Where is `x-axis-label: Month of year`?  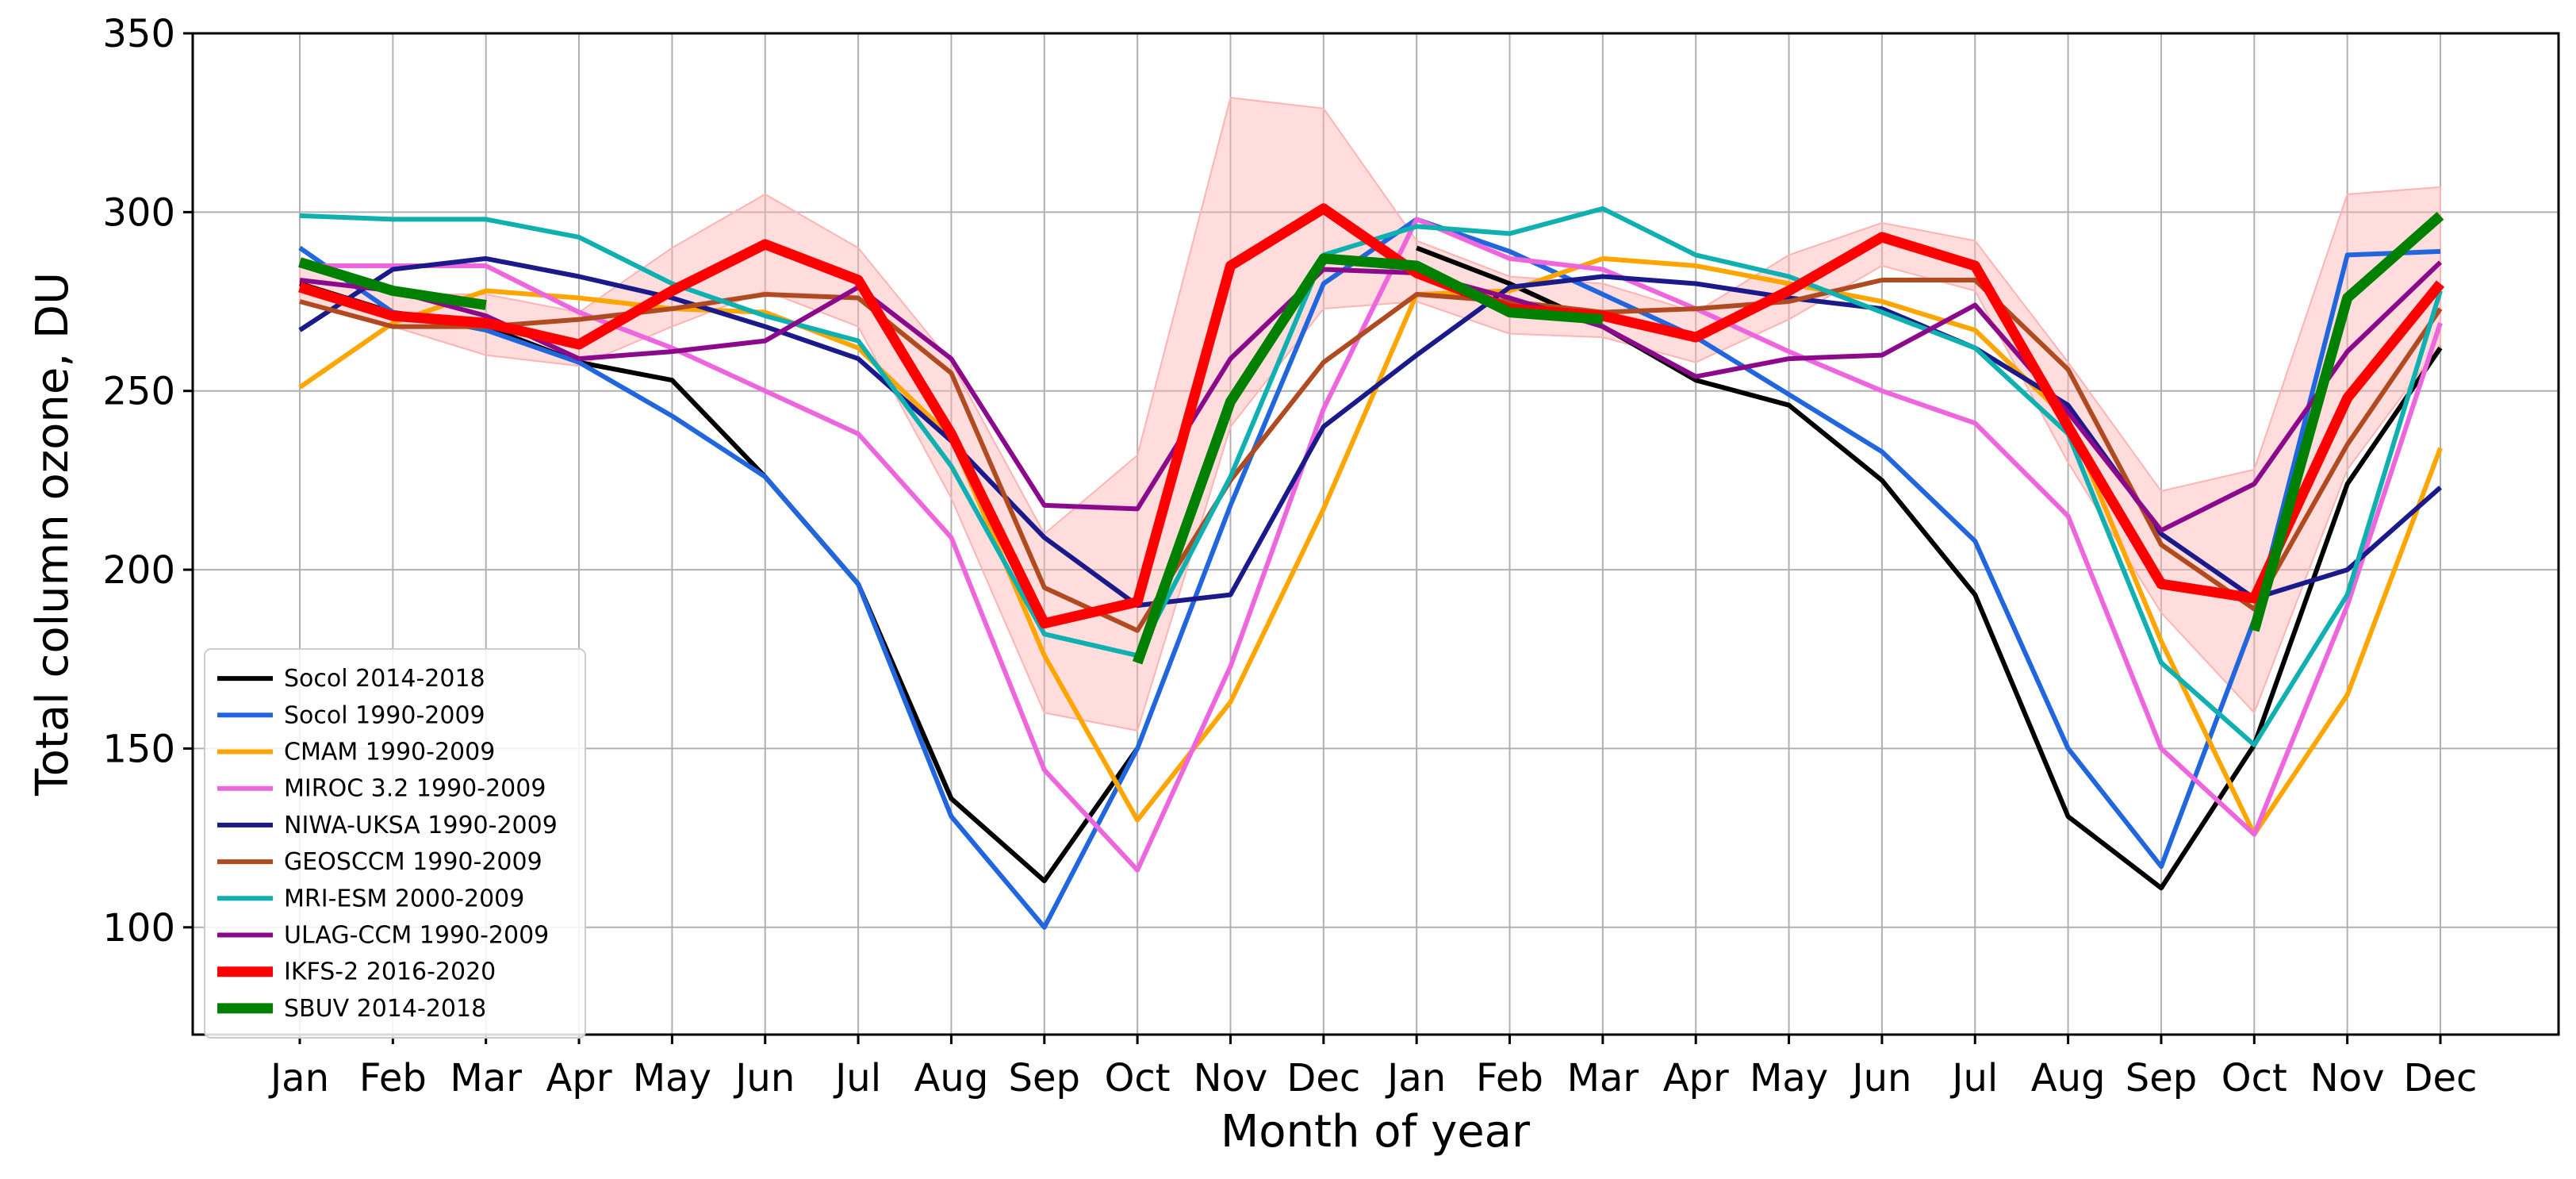 x-axis-label: Month of year is located at coordinates (1376, 1132).